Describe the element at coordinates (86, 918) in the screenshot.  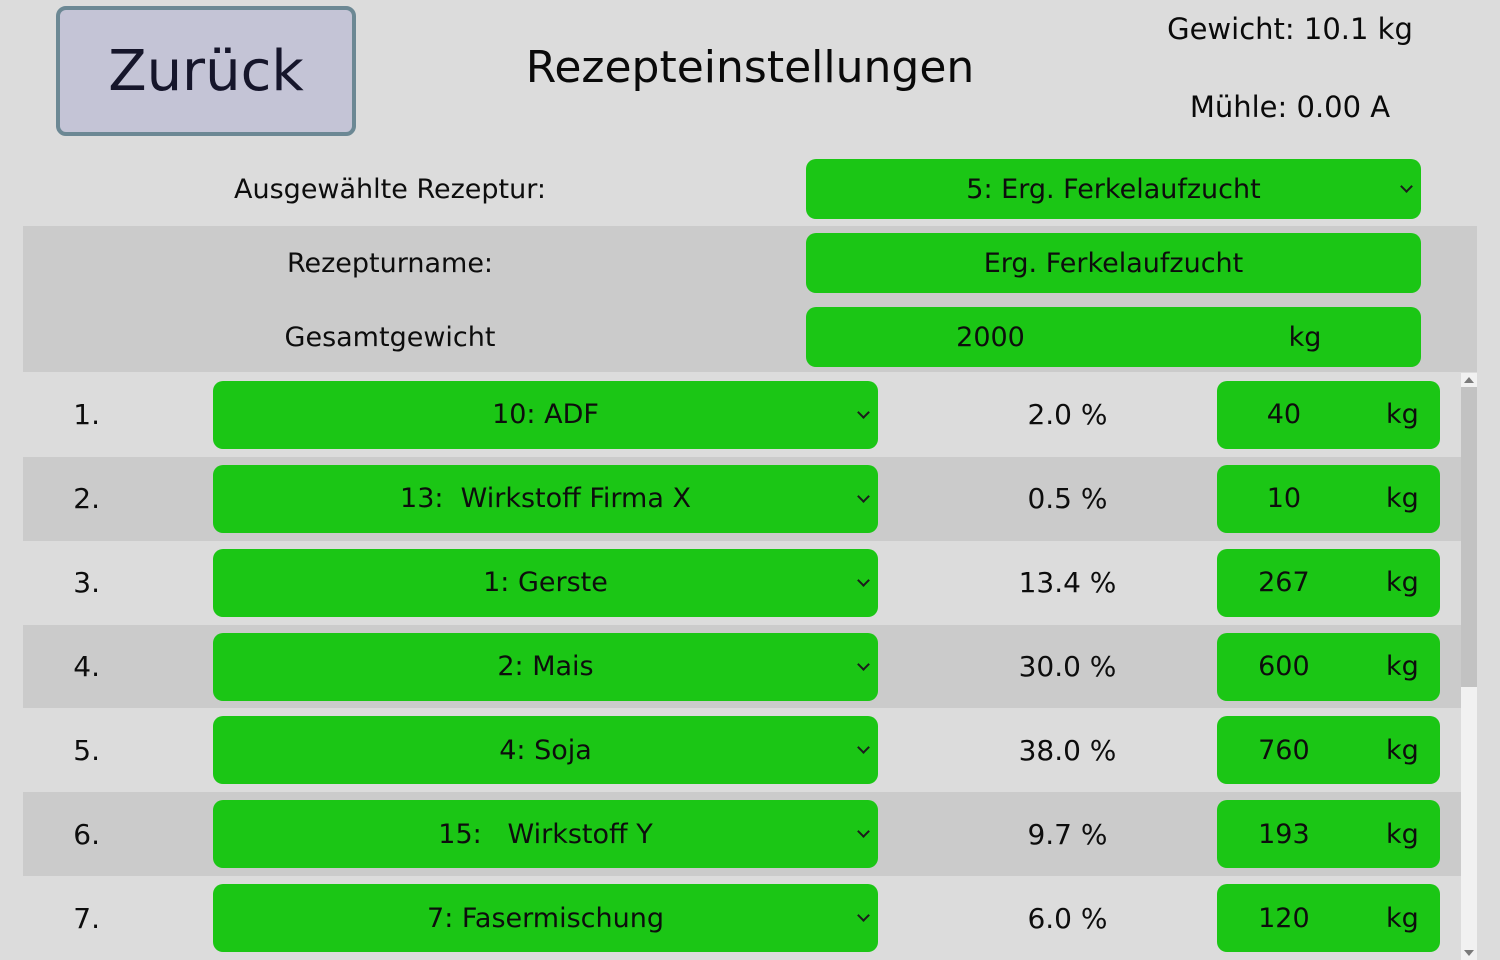
I see `ingredient-index: 7.` at that location.